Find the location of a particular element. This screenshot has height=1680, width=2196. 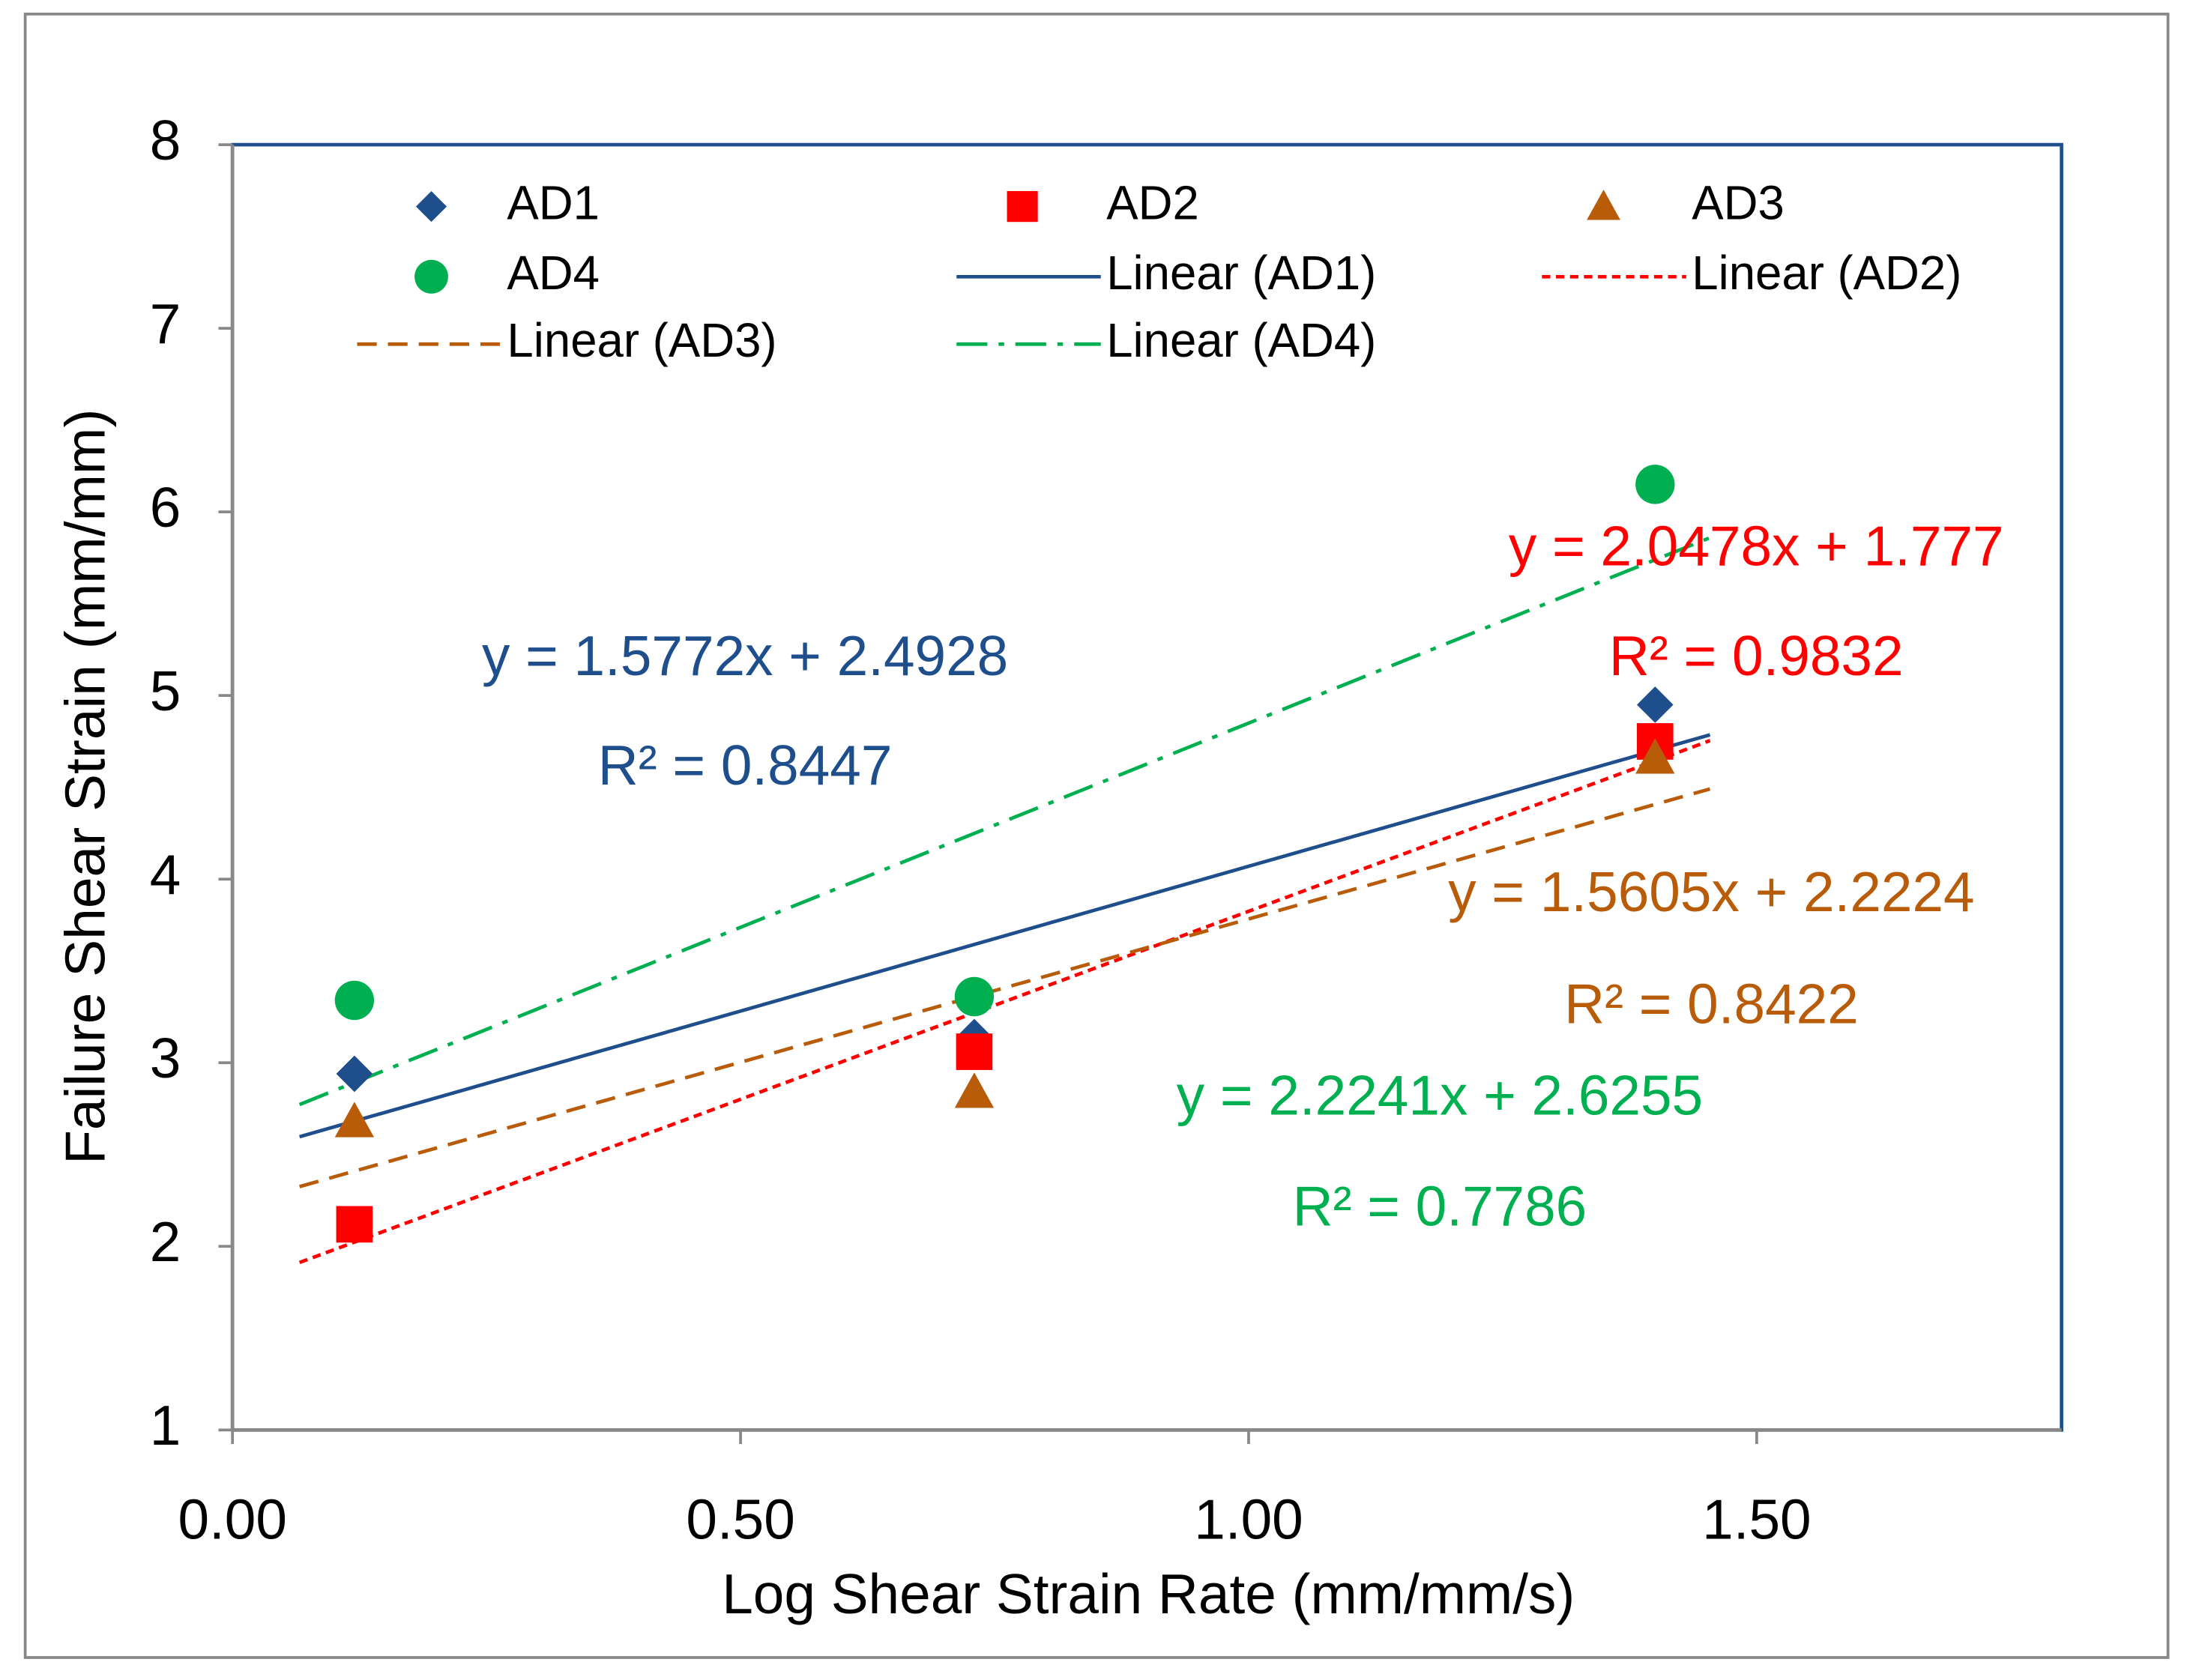

legend-label: AD4 is located at coordinates (553, 273).